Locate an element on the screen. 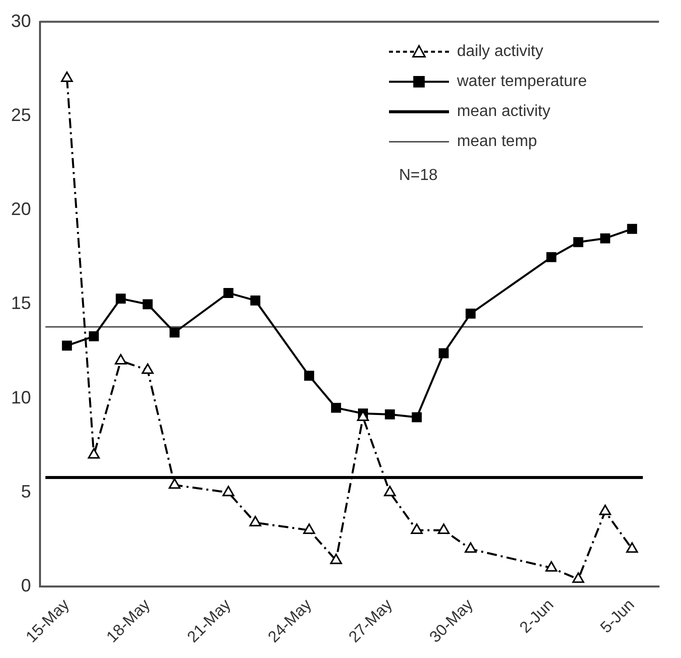  y-tick-label: 30 is located at coordinates (21, 20).